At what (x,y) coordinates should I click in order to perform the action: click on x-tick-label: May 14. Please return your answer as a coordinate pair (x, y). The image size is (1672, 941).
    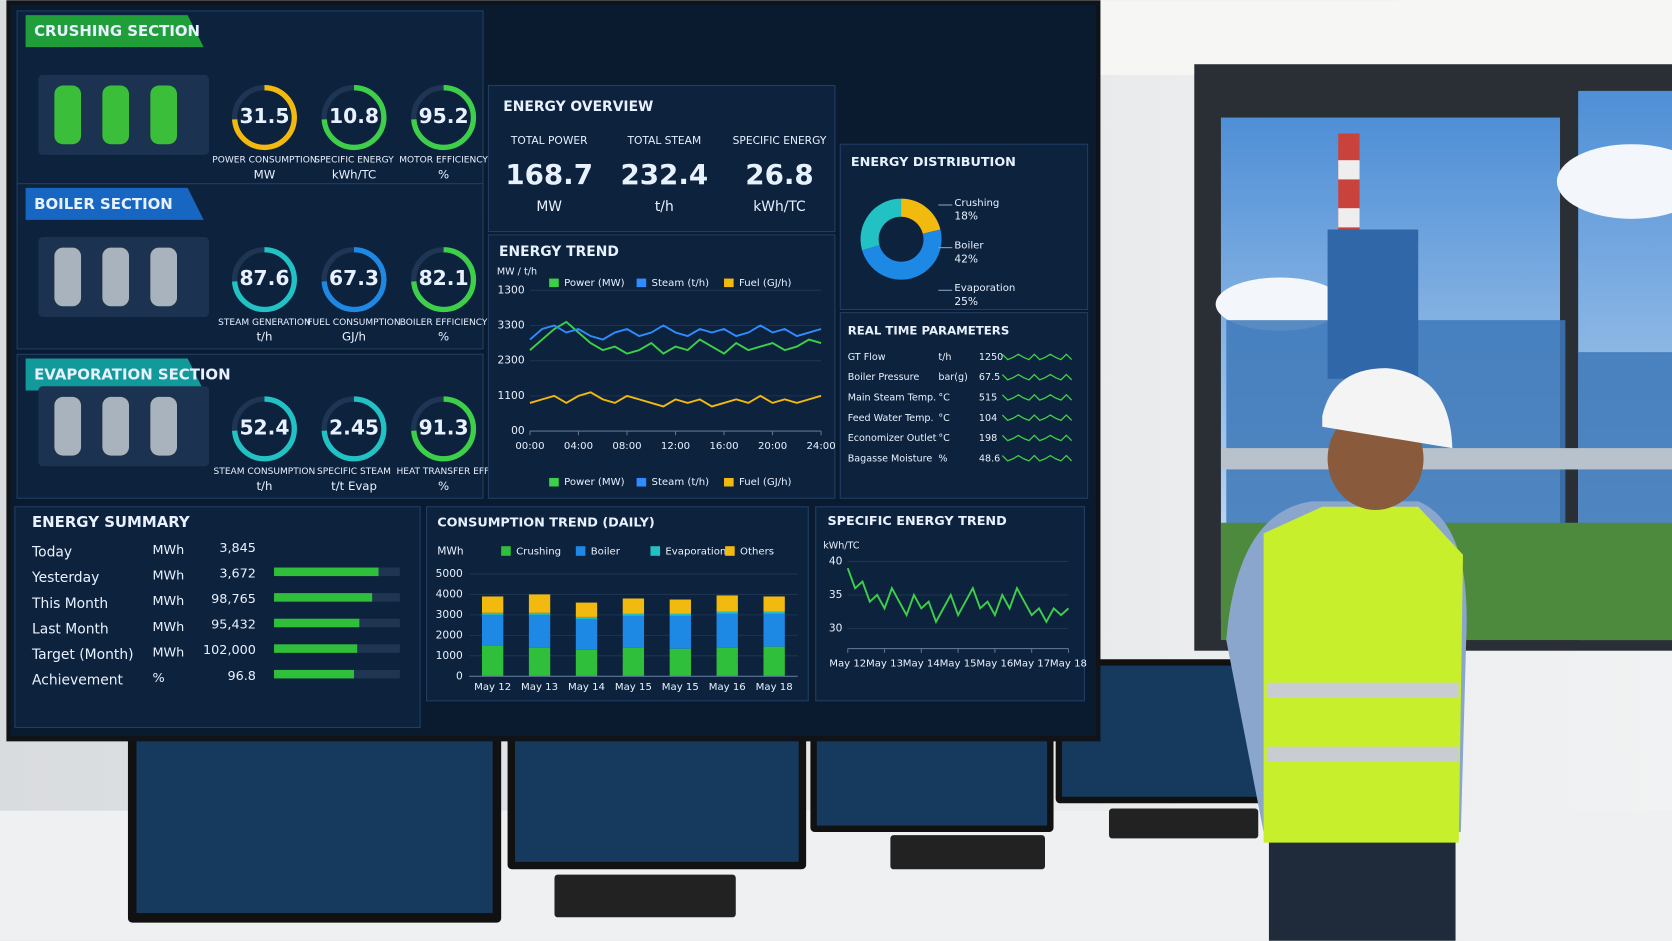
    Looking at the image, I should click on (921, 664).